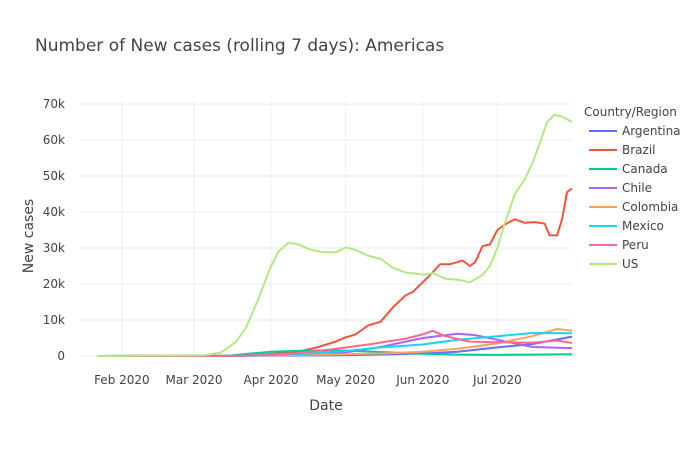 The width and height of the screenshot is (700, 454). Describe the element at coordinates (639, 150) in the screenshot. I see `legend-label: Brazil` at that location.